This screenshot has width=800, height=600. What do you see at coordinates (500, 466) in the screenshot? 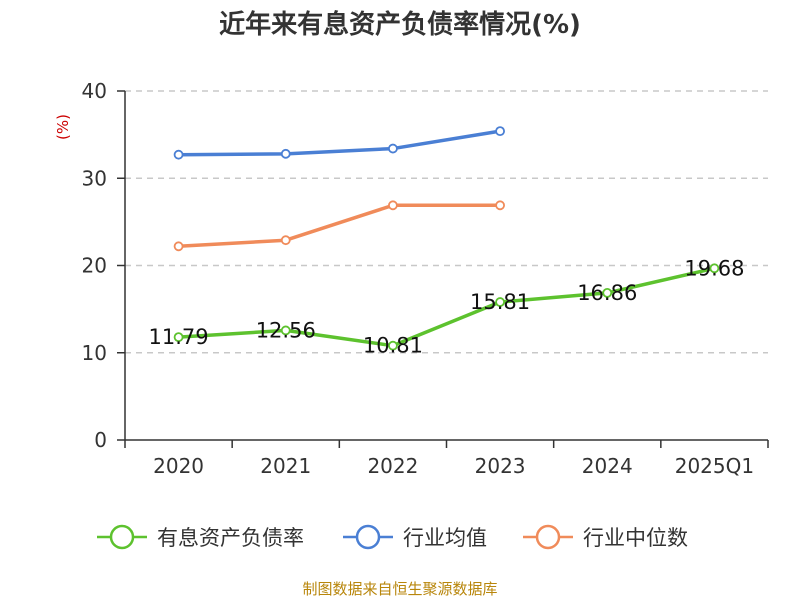
I see `x-tick-label: 2023` at bounding box center [500, 466].